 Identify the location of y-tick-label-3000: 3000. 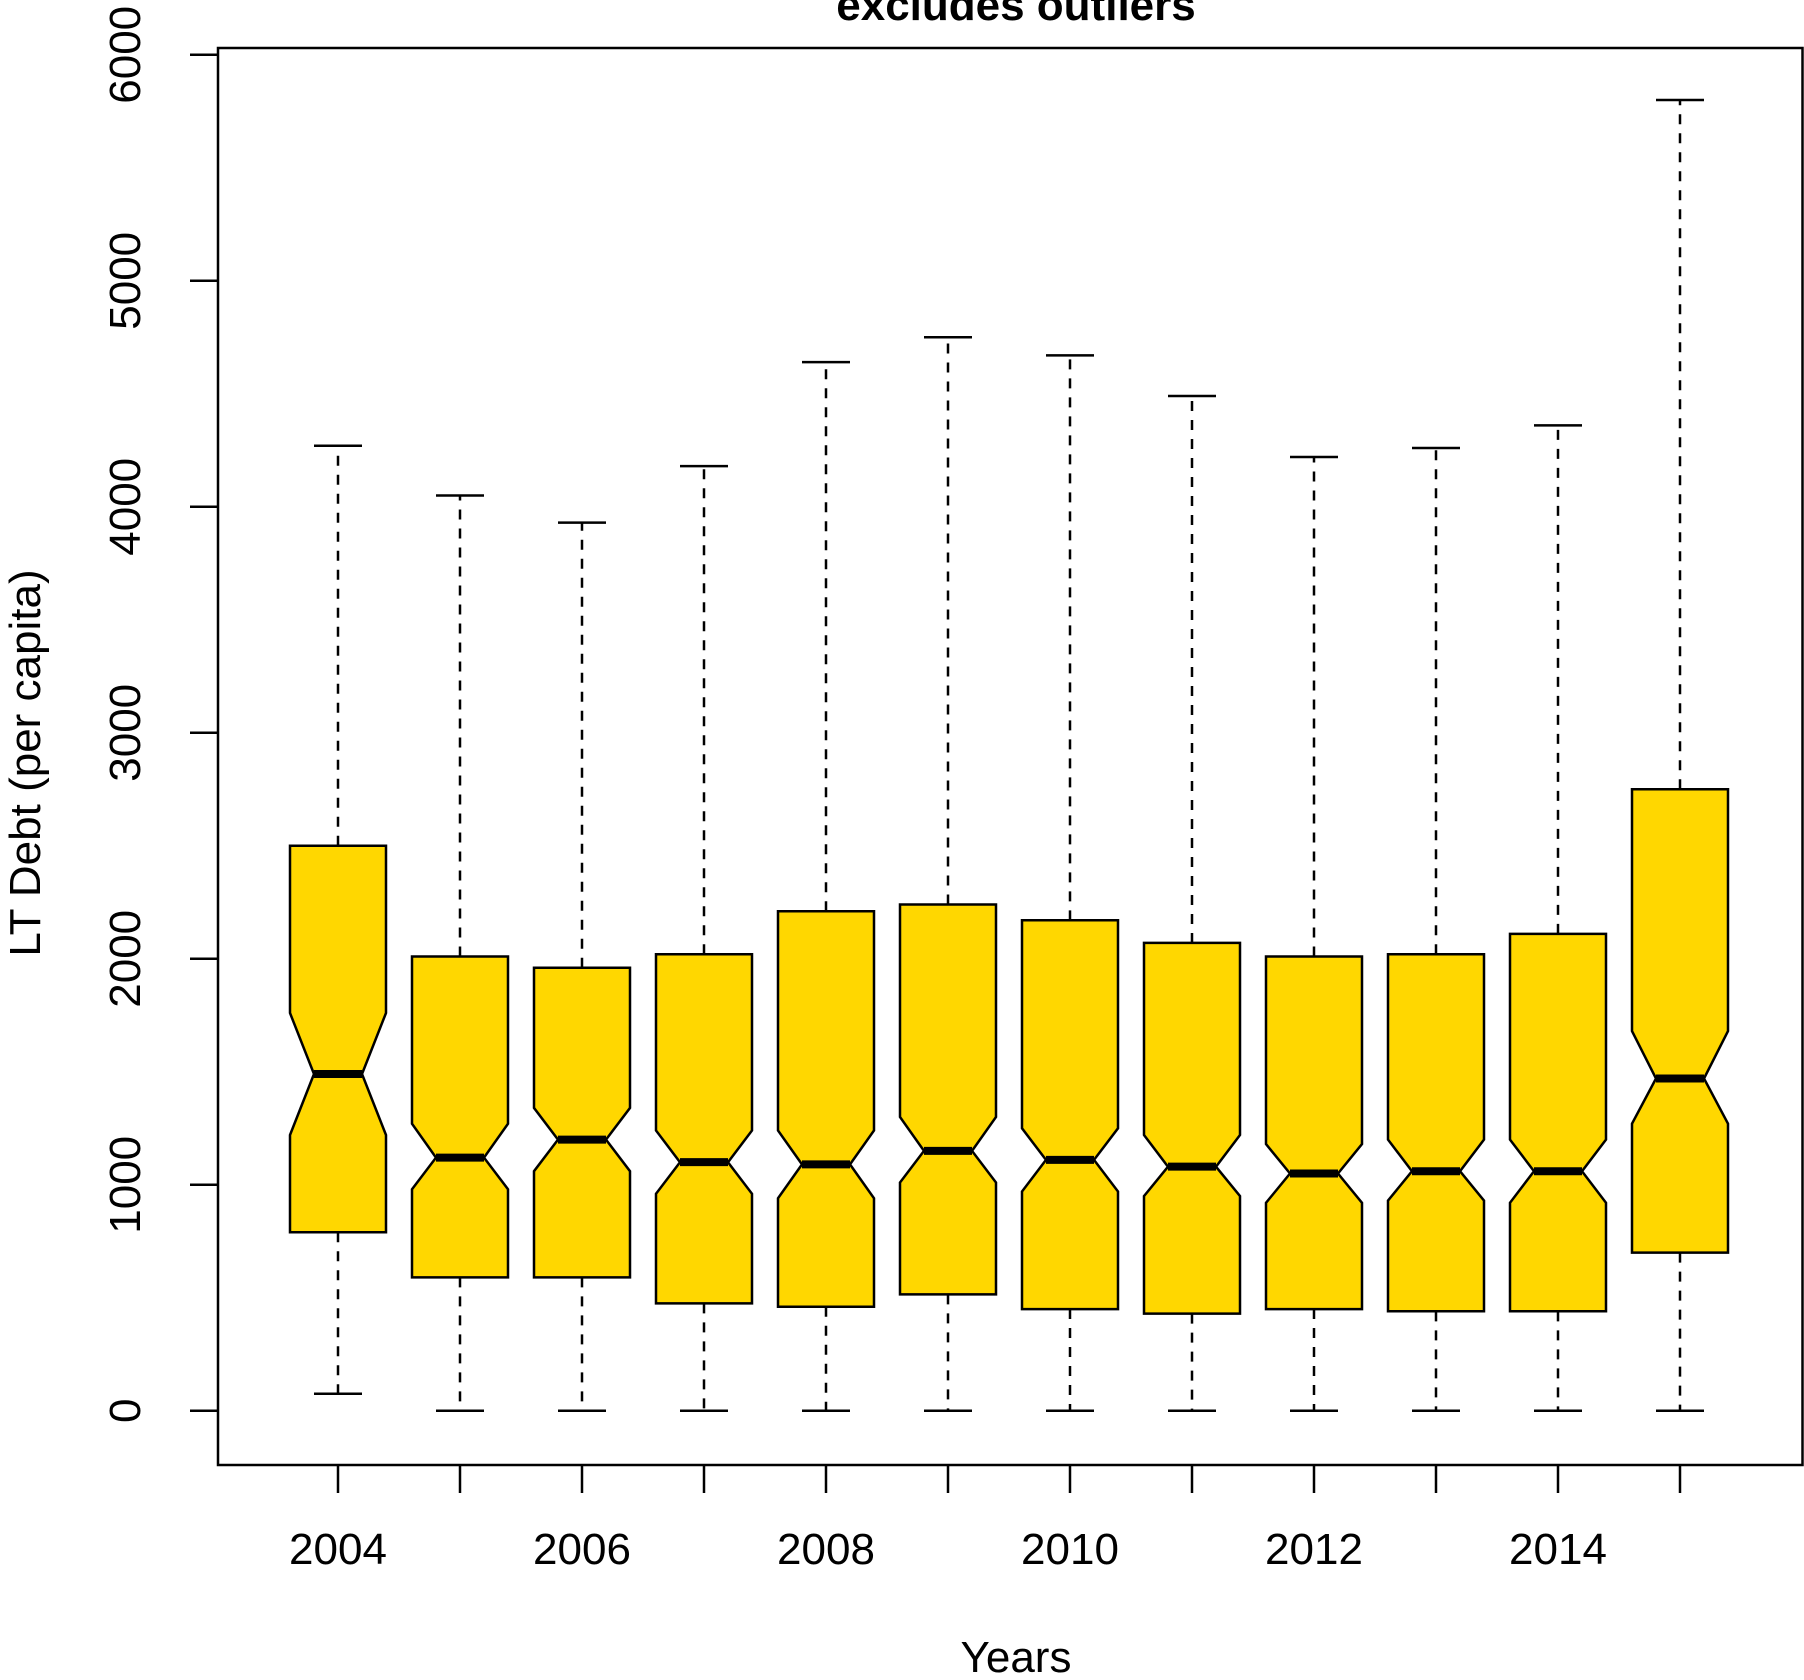
(125, 733).